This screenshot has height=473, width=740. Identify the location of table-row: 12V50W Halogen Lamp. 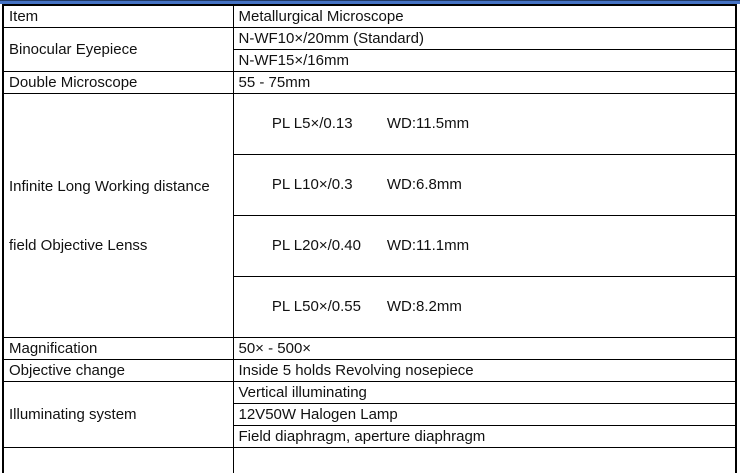
(370, 414).